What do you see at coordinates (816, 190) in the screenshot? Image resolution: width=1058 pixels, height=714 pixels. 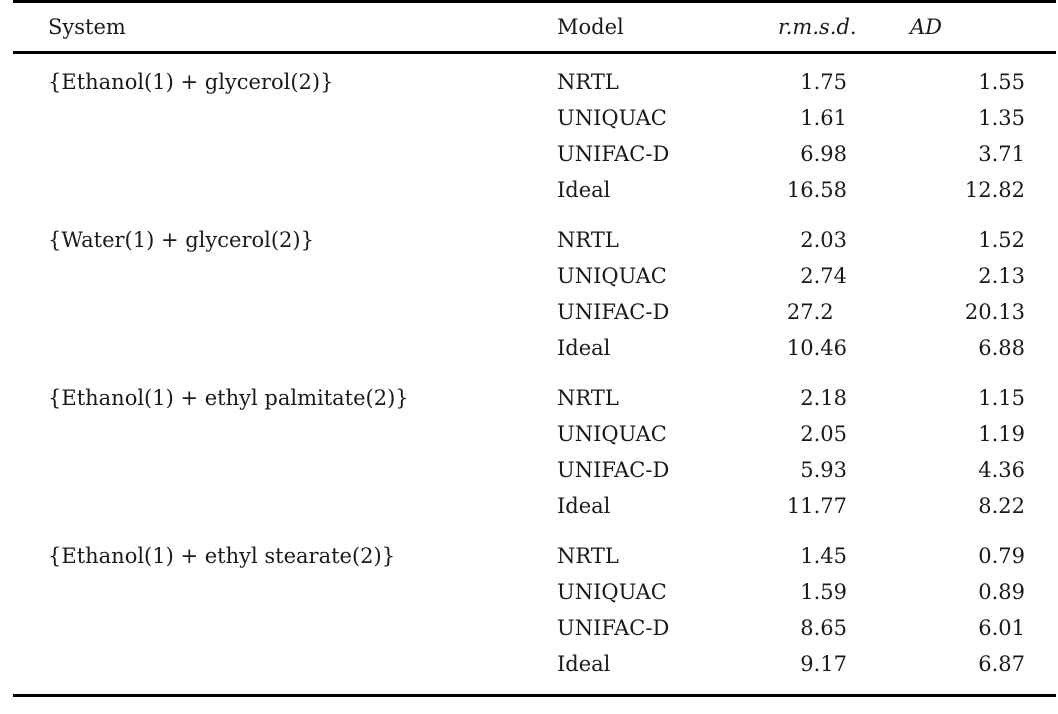 I see `rmsd-value: 16.58` at bounding box center [816, 190].